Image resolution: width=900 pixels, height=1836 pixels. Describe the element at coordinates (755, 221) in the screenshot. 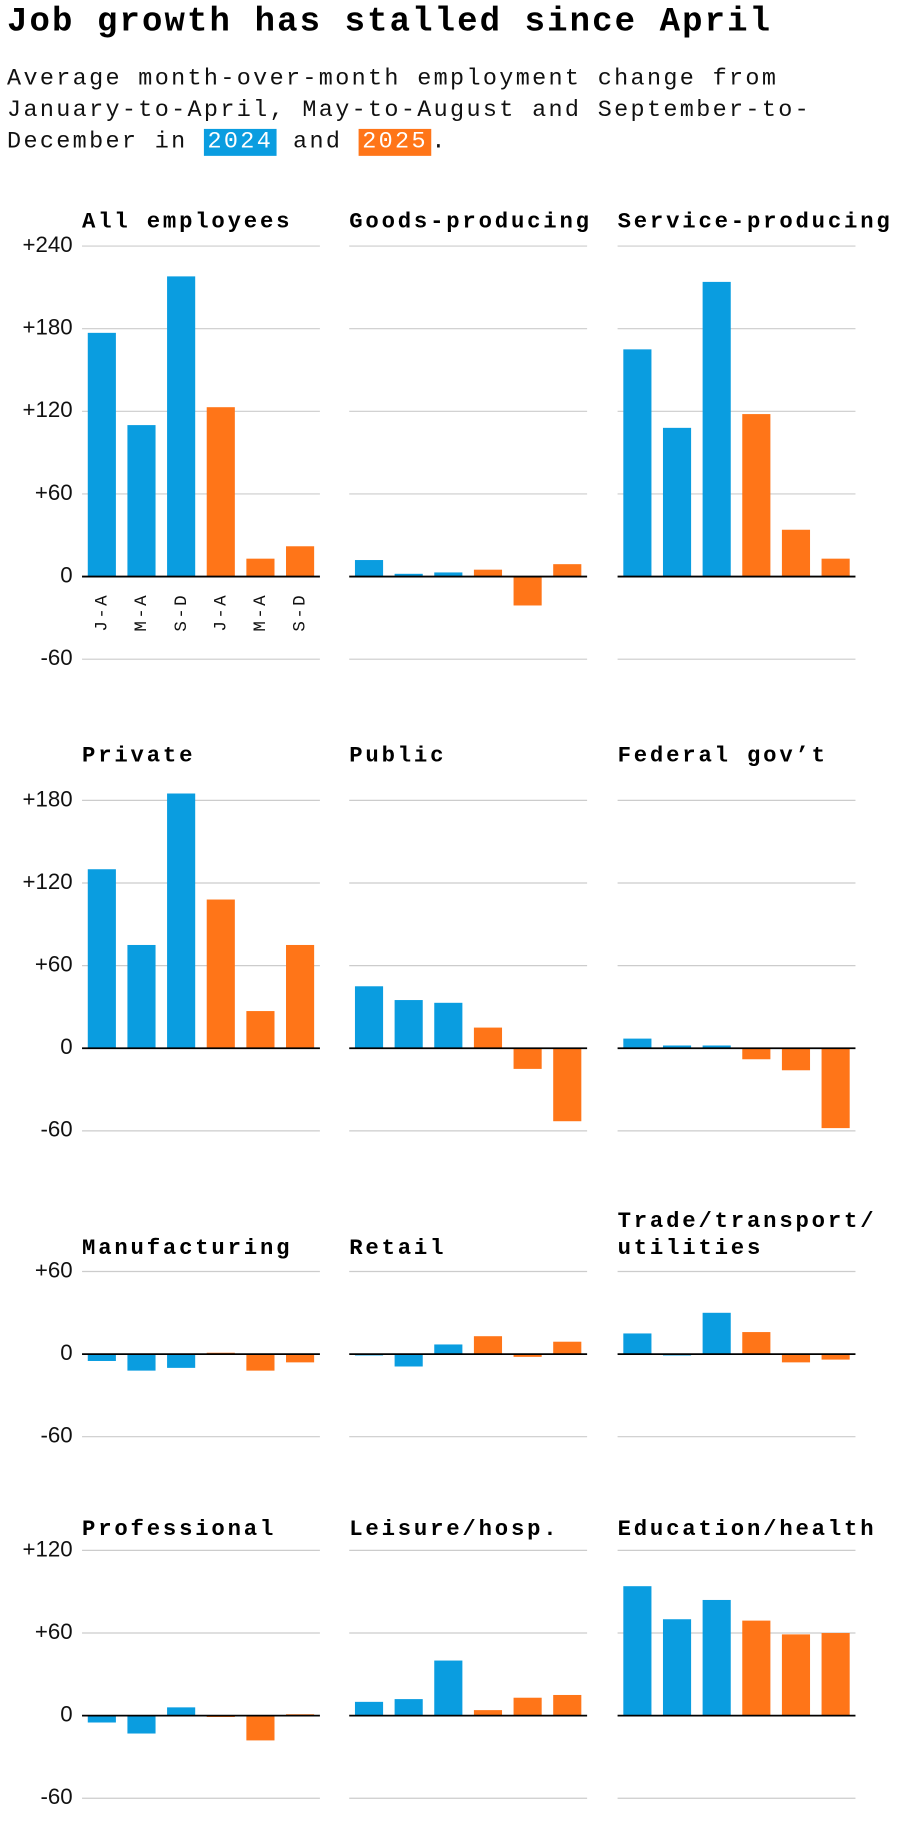

I see `panel-title: Service-producing` at that location.